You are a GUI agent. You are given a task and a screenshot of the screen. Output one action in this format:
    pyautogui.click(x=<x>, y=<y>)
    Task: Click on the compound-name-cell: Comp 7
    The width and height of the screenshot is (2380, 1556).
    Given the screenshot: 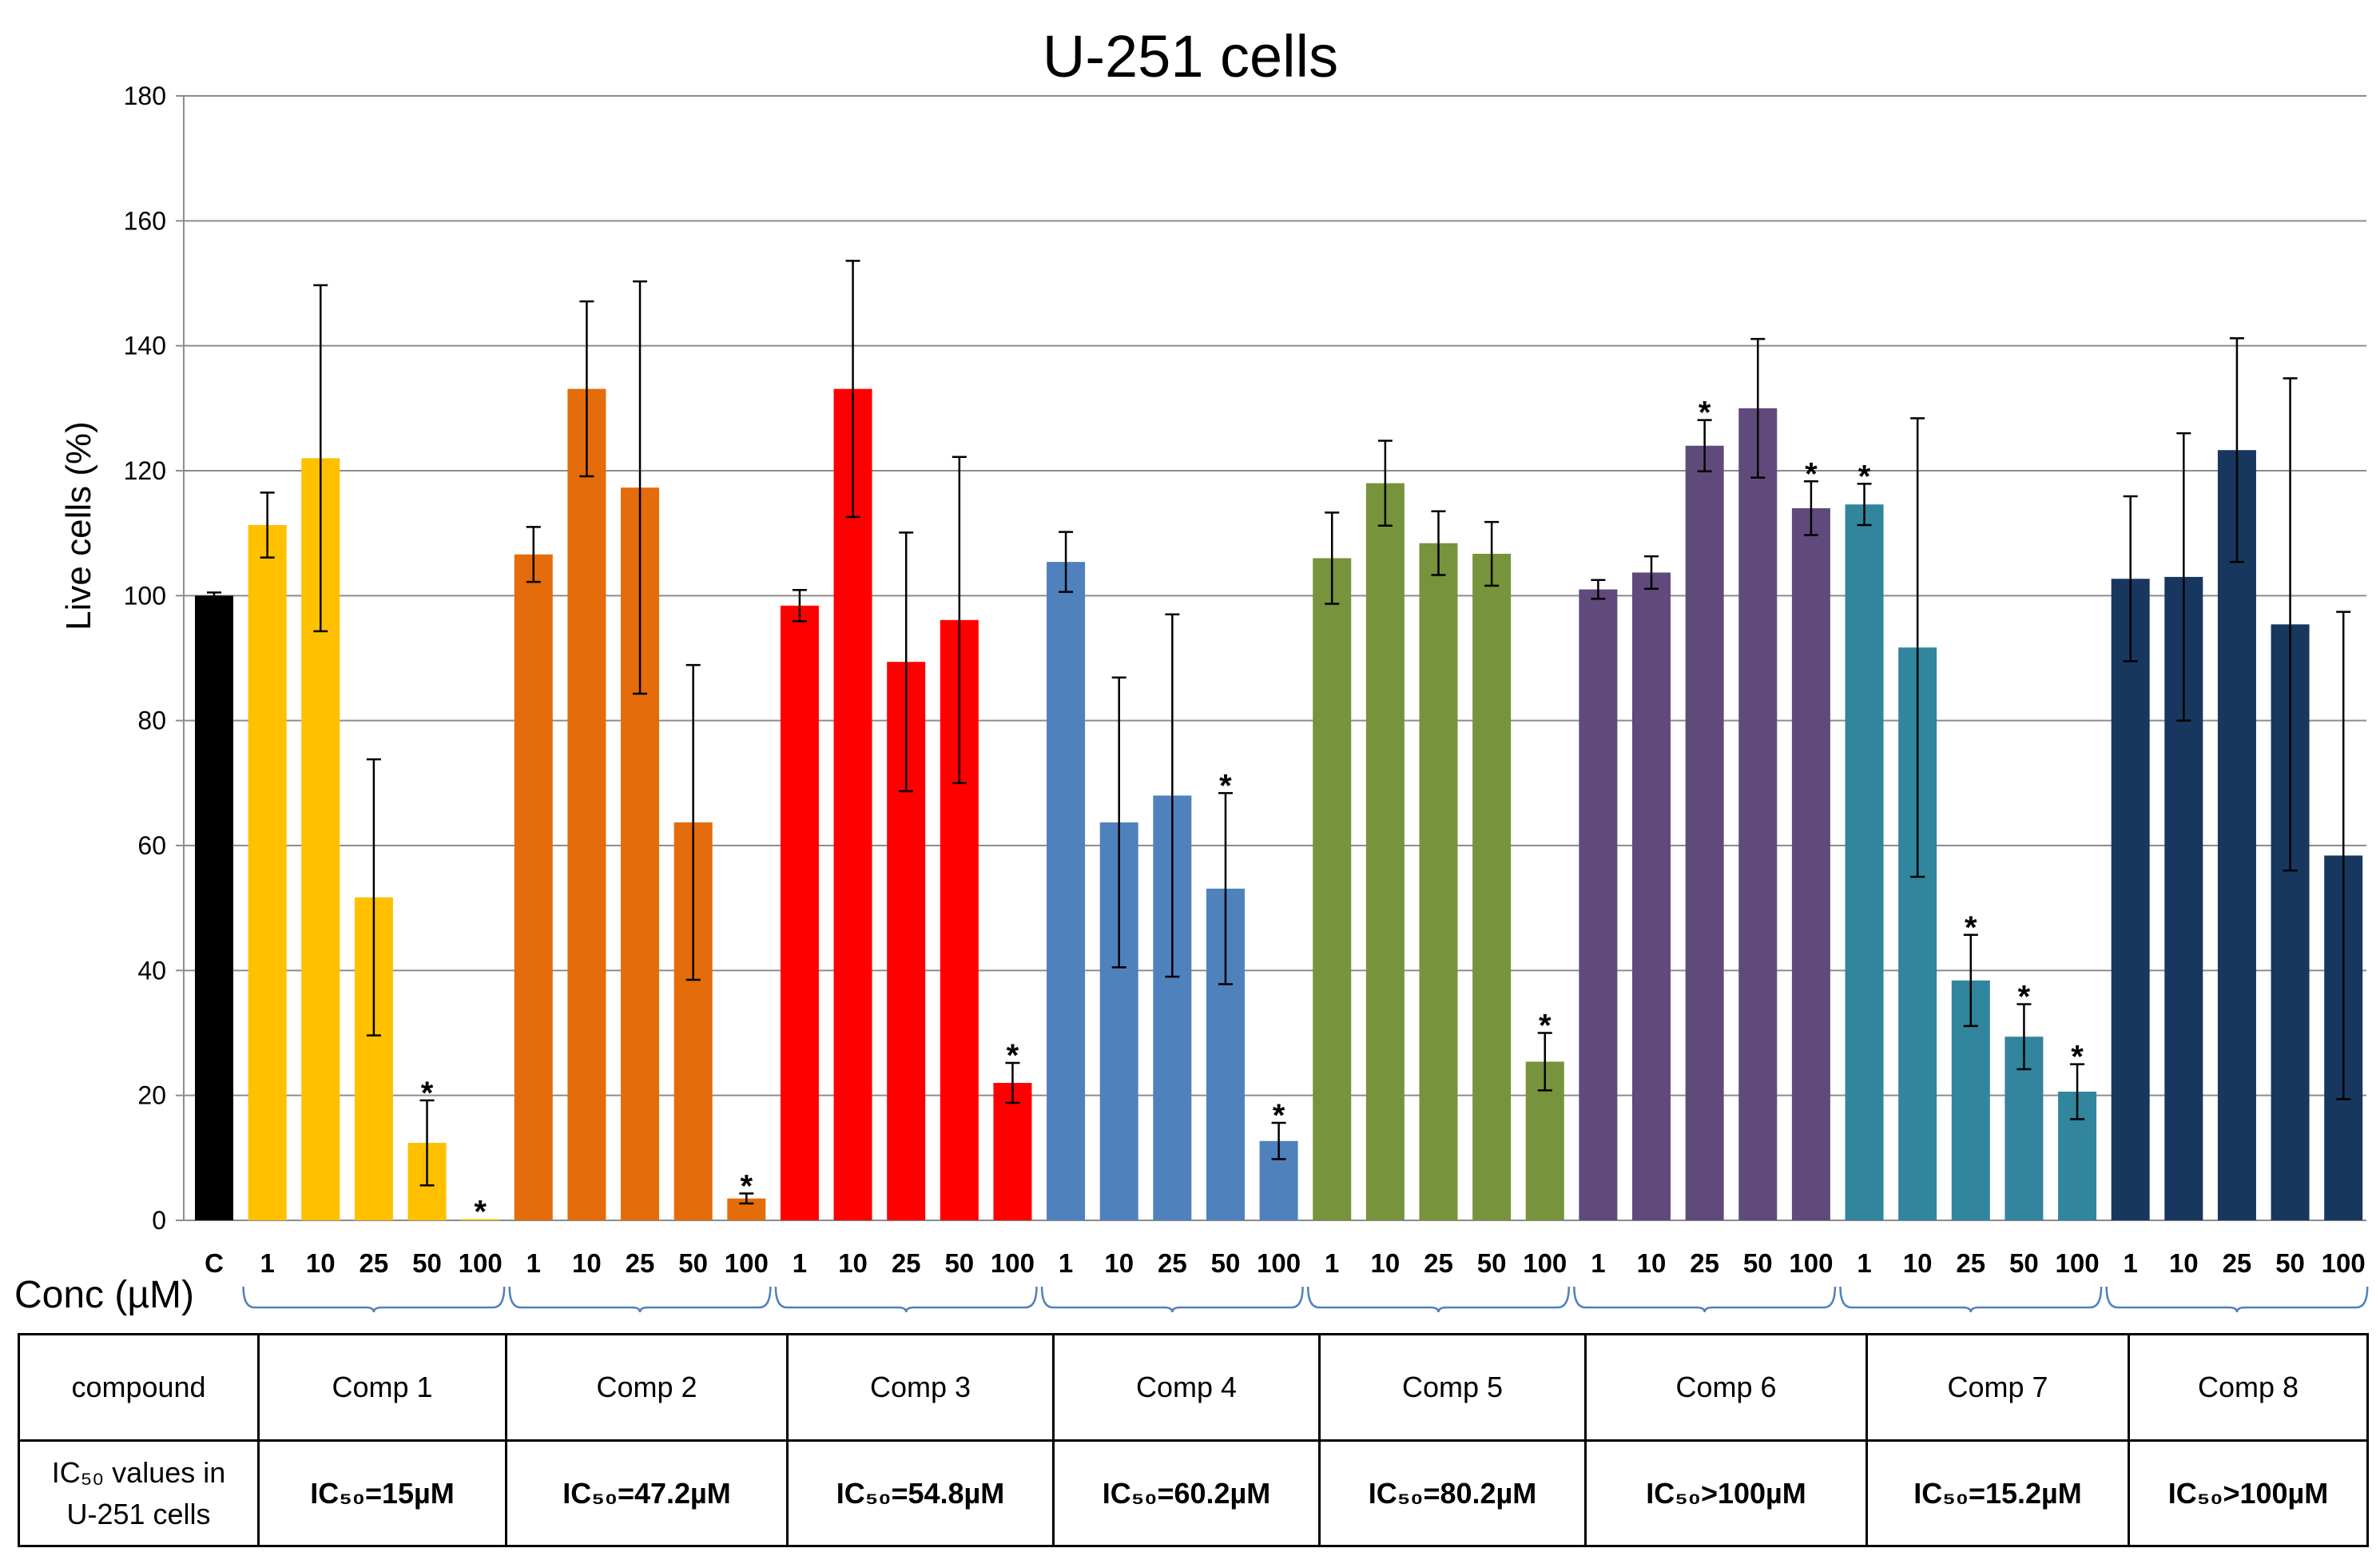 What is the action you would take?
    pyautogui.click(x=1997, y=1387)
    